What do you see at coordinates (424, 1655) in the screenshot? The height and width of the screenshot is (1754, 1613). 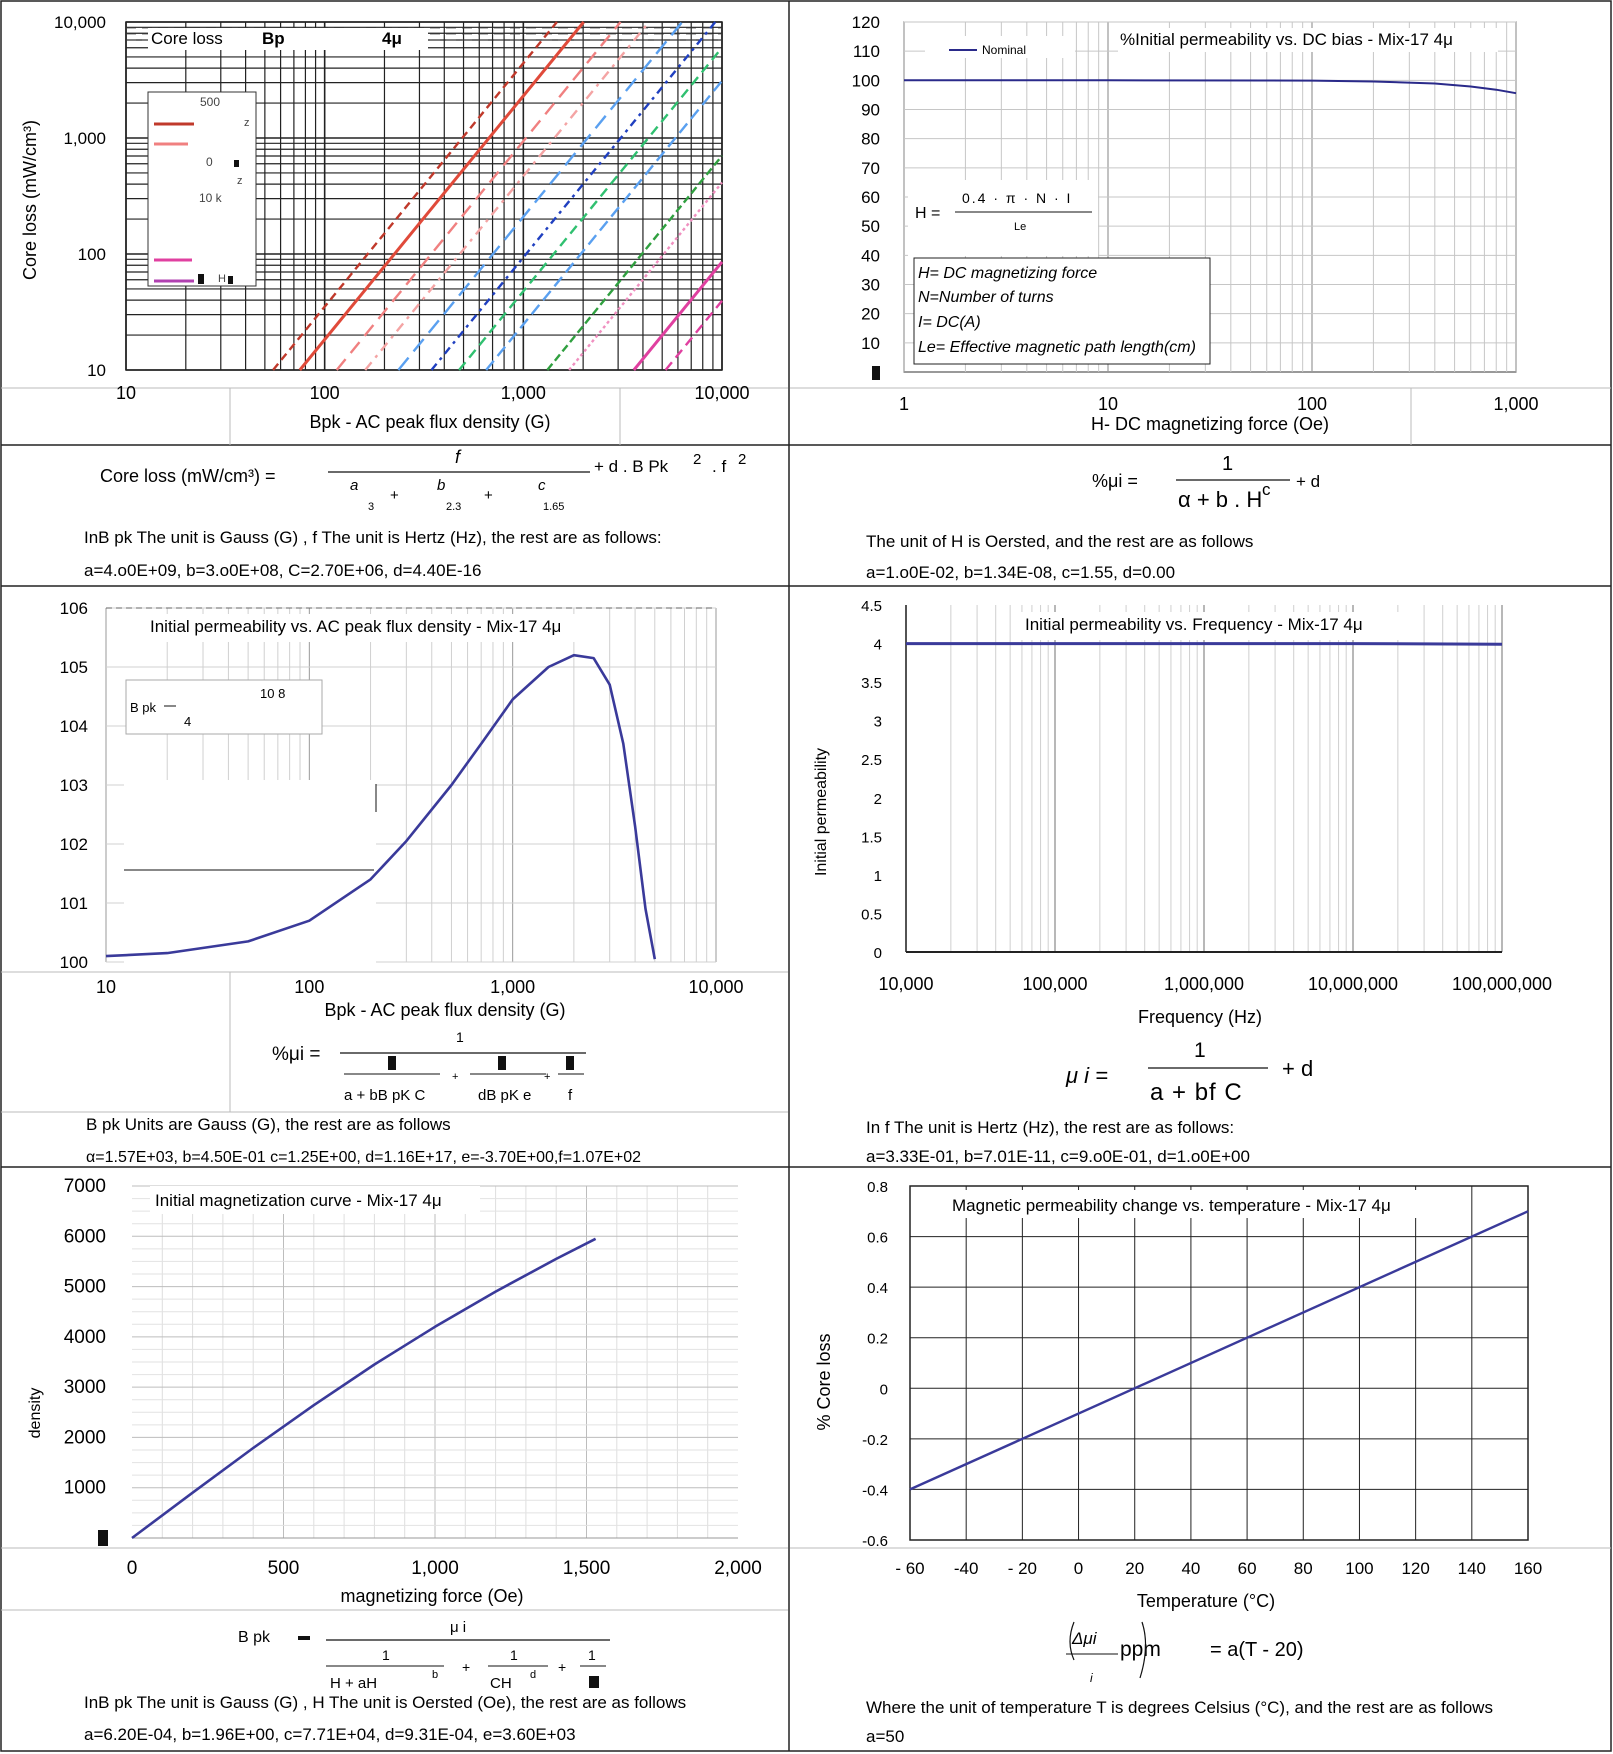 I see `magnetization-formula: B pk μ i 1 H + aH b + 1 CH d + 1` at bounding box center [424, 1655].